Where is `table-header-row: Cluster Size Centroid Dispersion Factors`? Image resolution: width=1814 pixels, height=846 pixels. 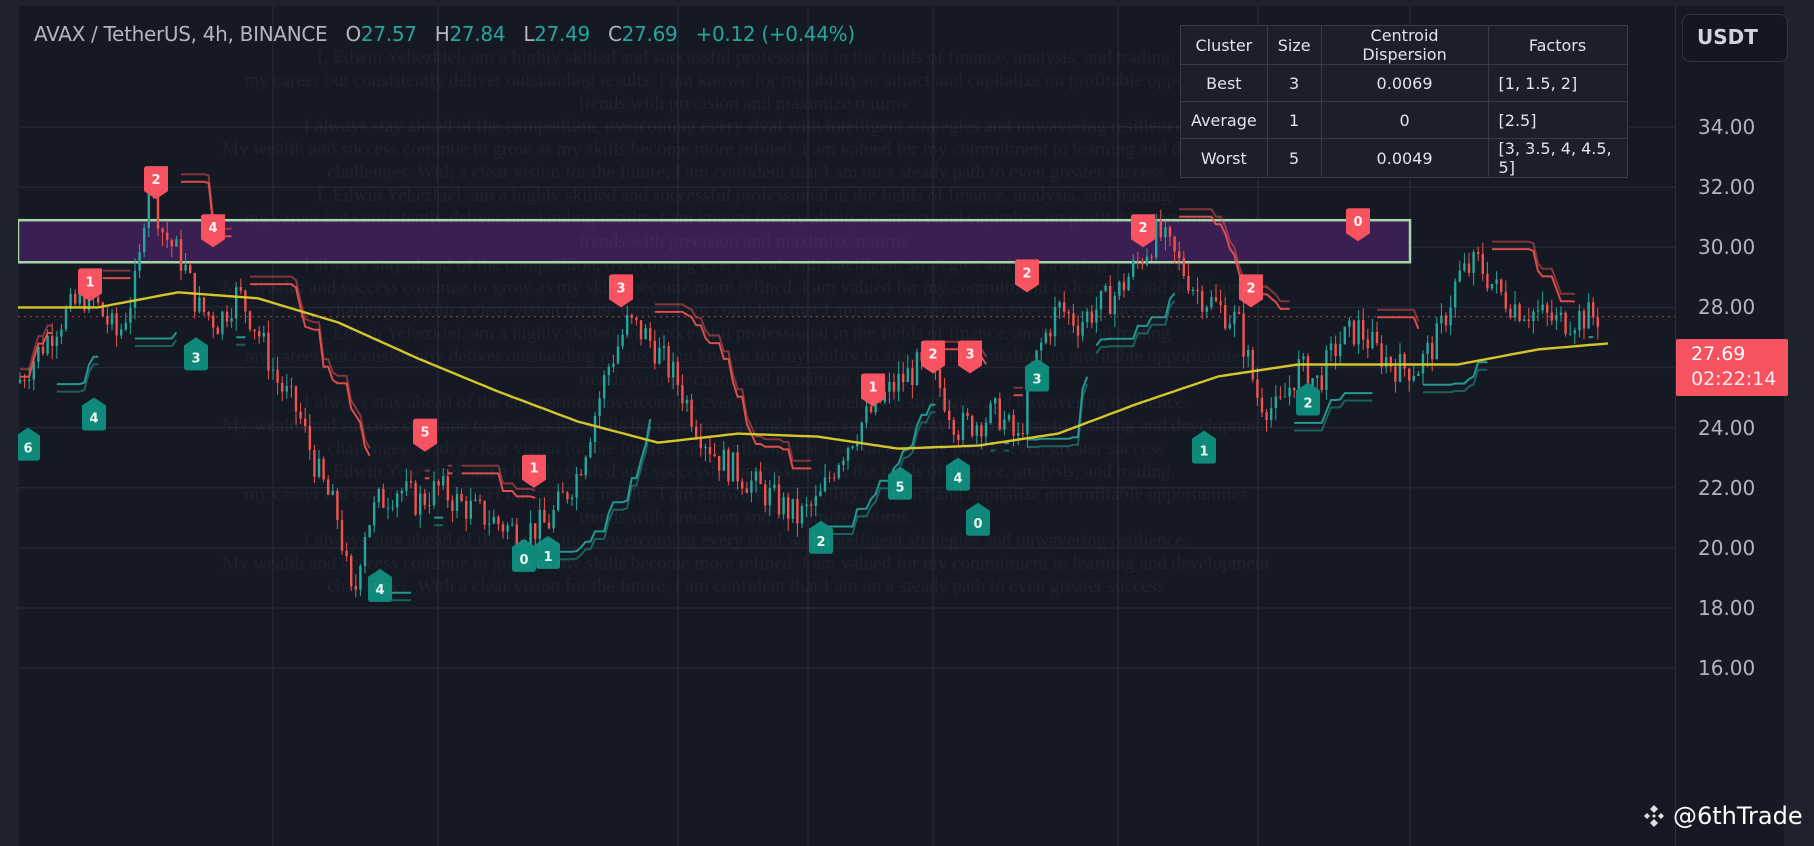 table-header-row: Cluster Size Centroid Dispersion Factors is located at coordinates (1404, 45).